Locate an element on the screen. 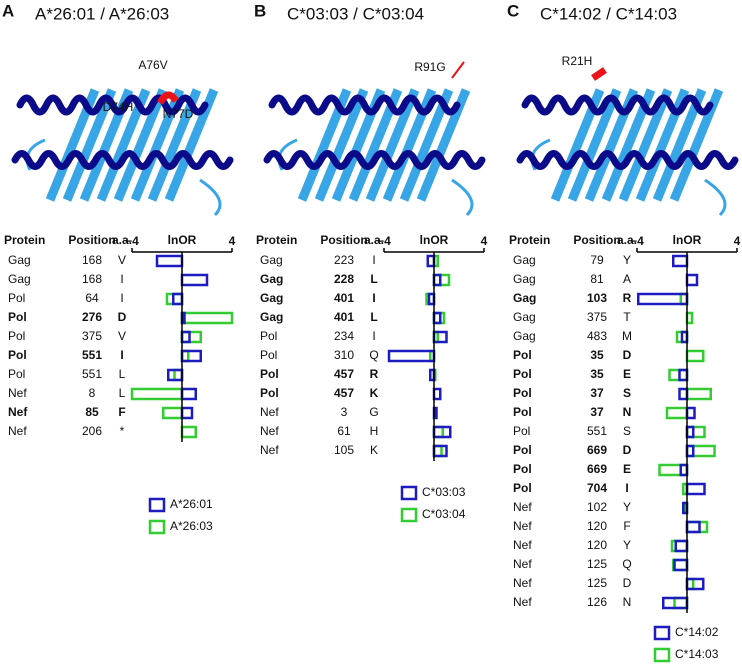 The height and width of the screenshot is (664, 742). position: 3 is located at coordinates (344, 412).